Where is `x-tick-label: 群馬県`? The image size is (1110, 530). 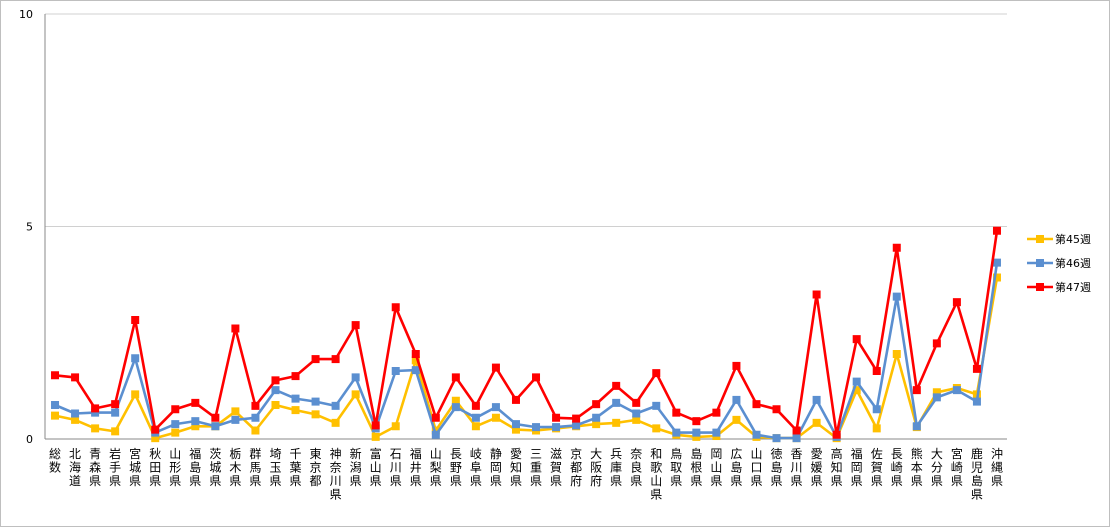 x-tick-label: 群馬県 is located at coordinates (255, 467).